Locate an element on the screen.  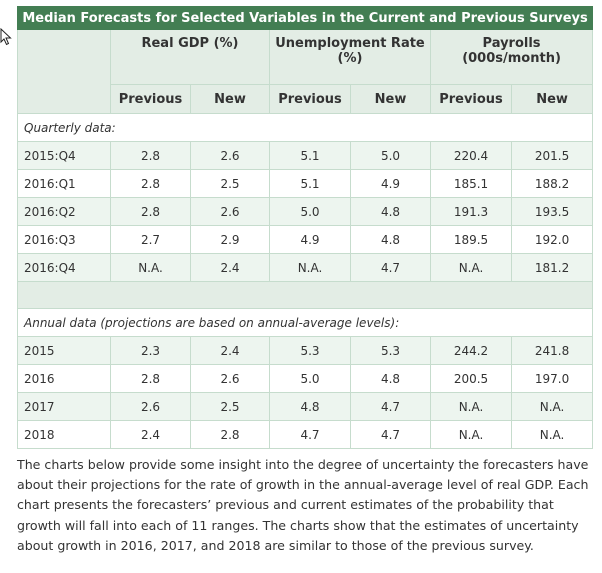
corner-cell is located at coordinates (64, 71).